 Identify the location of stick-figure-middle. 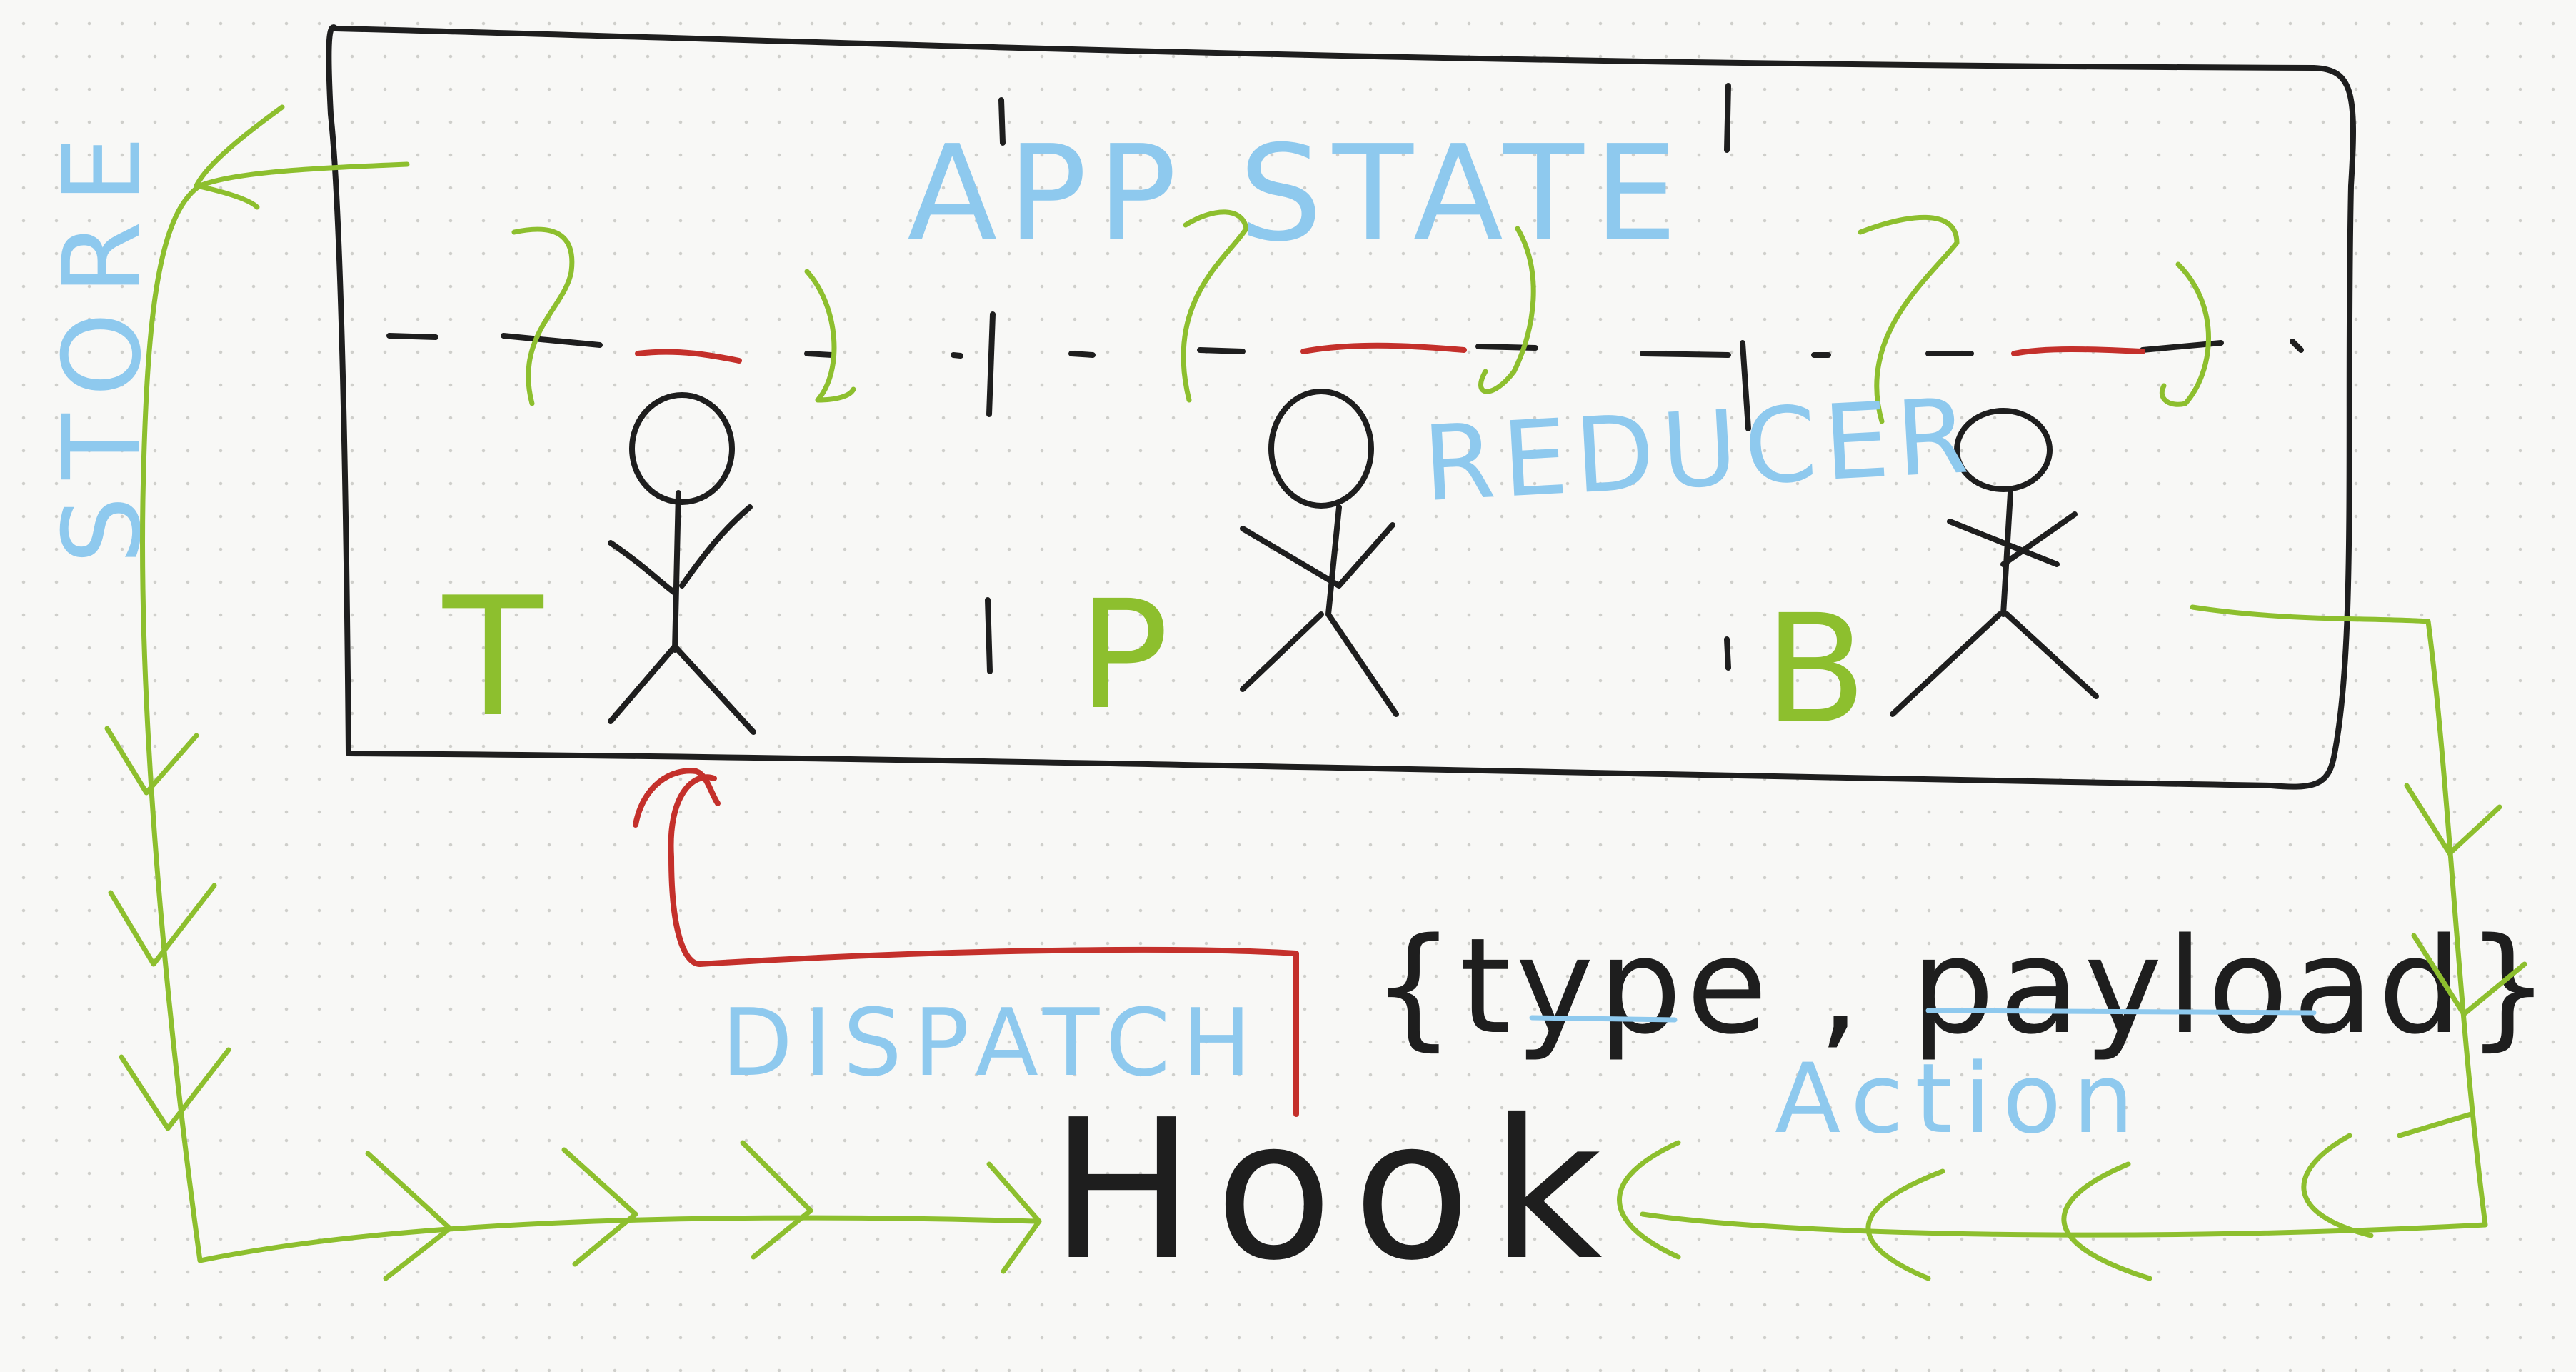
(1319, 553).